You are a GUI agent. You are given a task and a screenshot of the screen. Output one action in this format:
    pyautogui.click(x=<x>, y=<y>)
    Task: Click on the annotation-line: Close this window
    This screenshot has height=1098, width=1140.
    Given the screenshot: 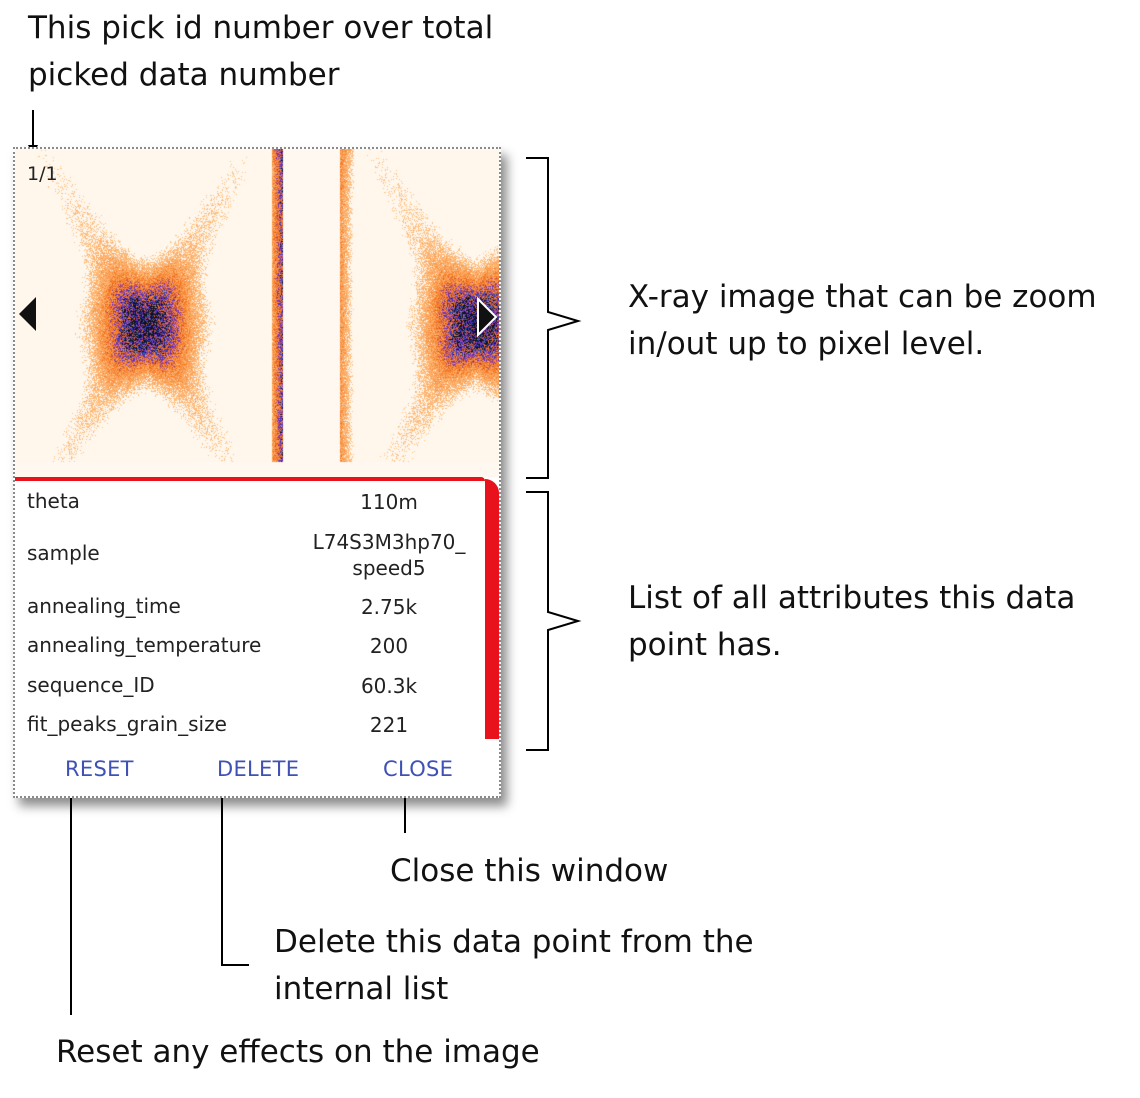 What is the action you would take?
    pyautogui.click(x=529, y=871)
    